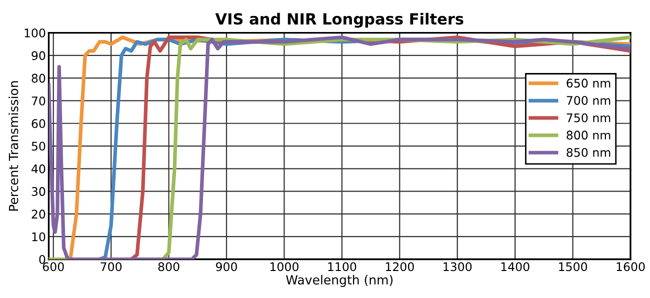 The height and width of the screenshot is (298, 650). Describe the element at coordinates (39, 101) in the screenshot. I see `y-tick-label: 70` at that location.